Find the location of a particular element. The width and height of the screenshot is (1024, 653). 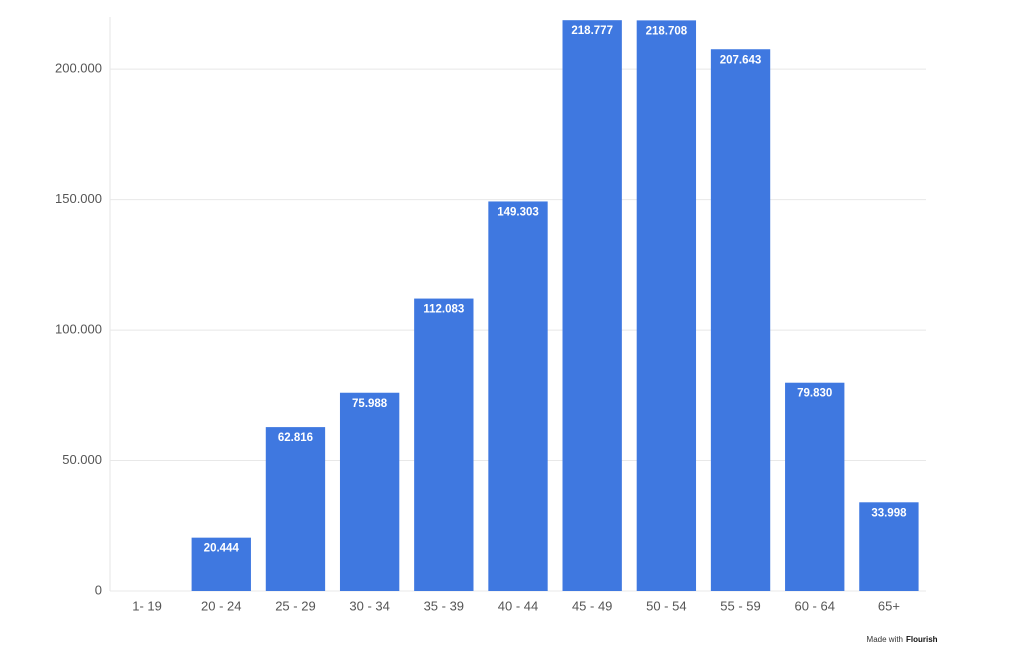

value-label: 62.816 is located at coordinates (295, 438).